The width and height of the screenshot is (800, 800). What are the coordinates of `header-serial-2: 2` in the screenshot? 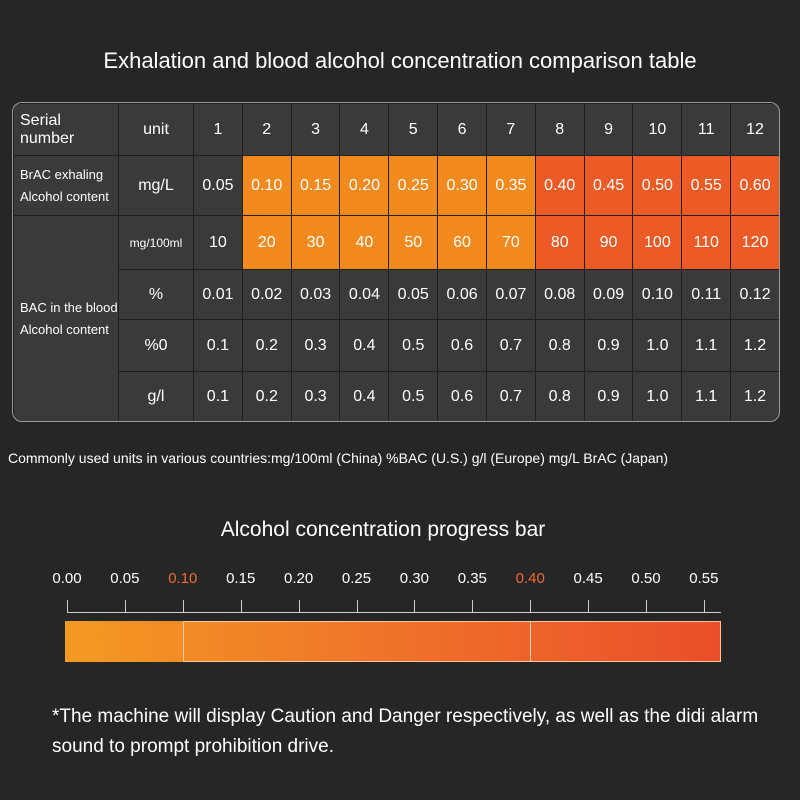 It's located at (266, 129).